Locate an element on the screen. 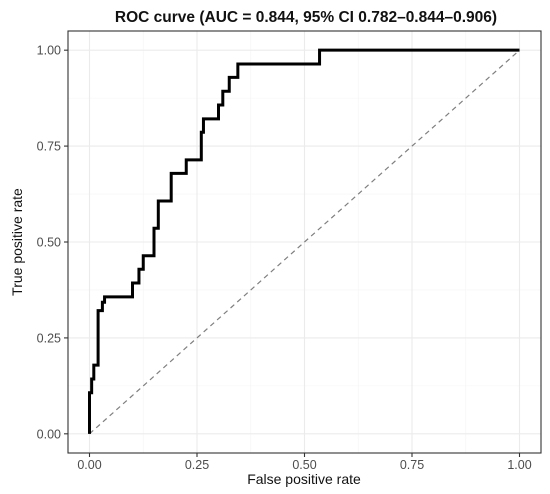 The height and width of the screenshot is (494, 550). x-tick-label: 0.75 is located at coordinates (412, 465).